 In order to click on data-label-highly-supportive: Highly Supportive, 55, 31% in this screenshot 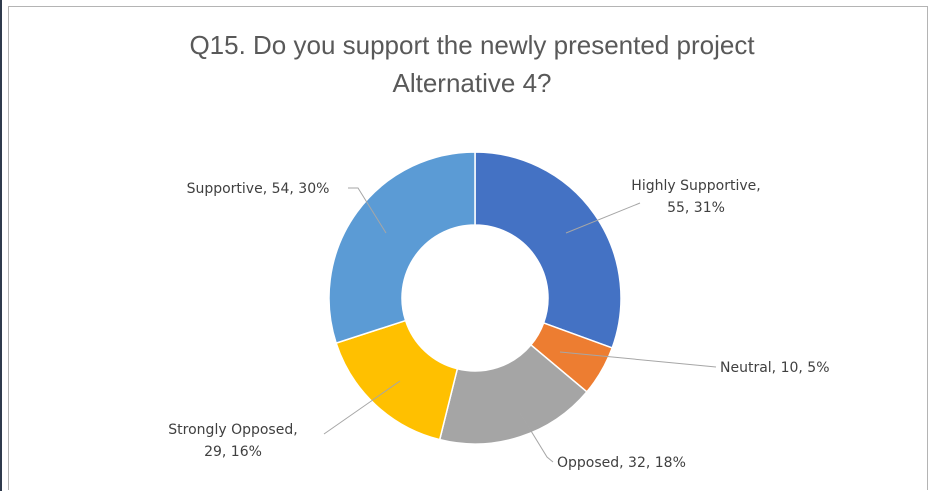, I will do `click(695, 197)`.